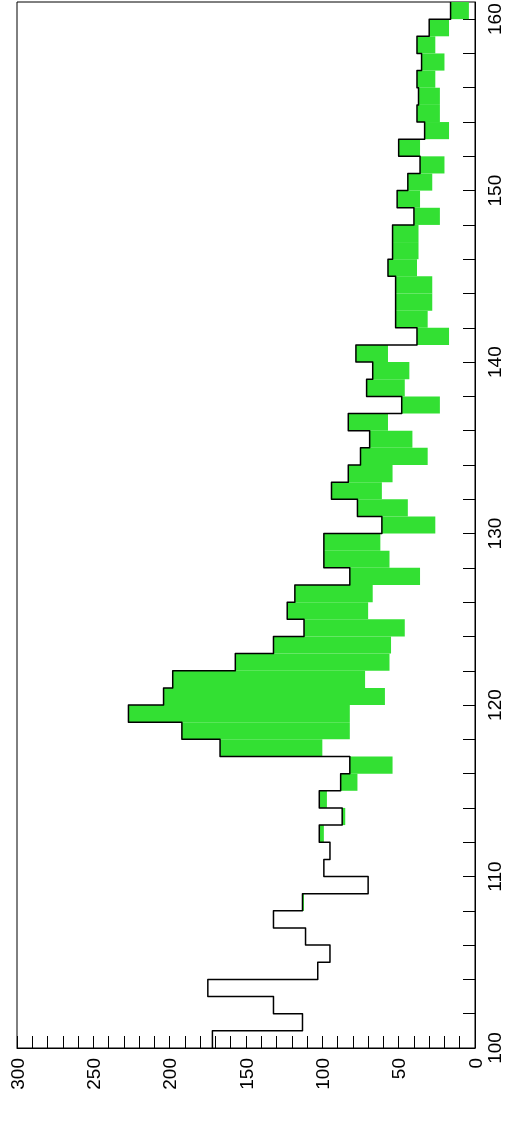 This screenshot has height=1135, width=510. What do you see at coordinates (494, 19) in the screenshot?
I see `y-tick-label: 160` at bounding box center [494, 19].